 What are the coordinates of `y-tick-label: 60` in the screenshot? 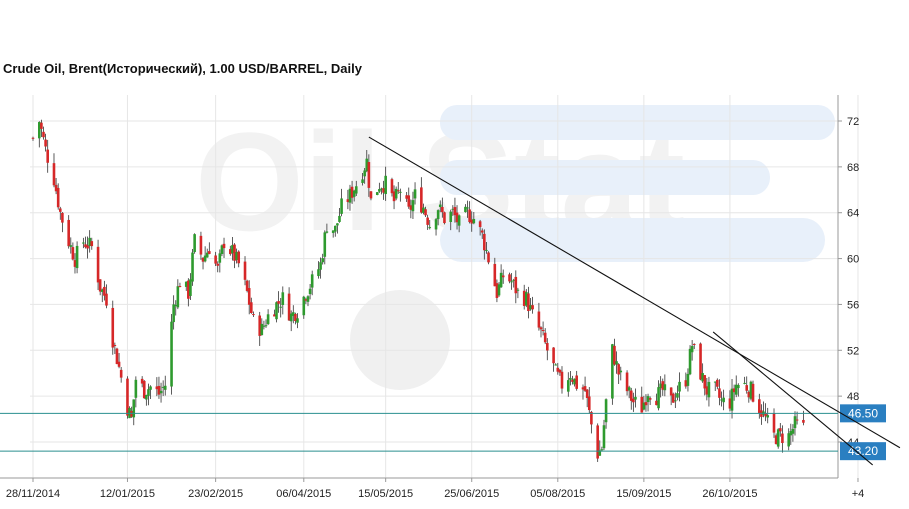 It's located at (853, 260).